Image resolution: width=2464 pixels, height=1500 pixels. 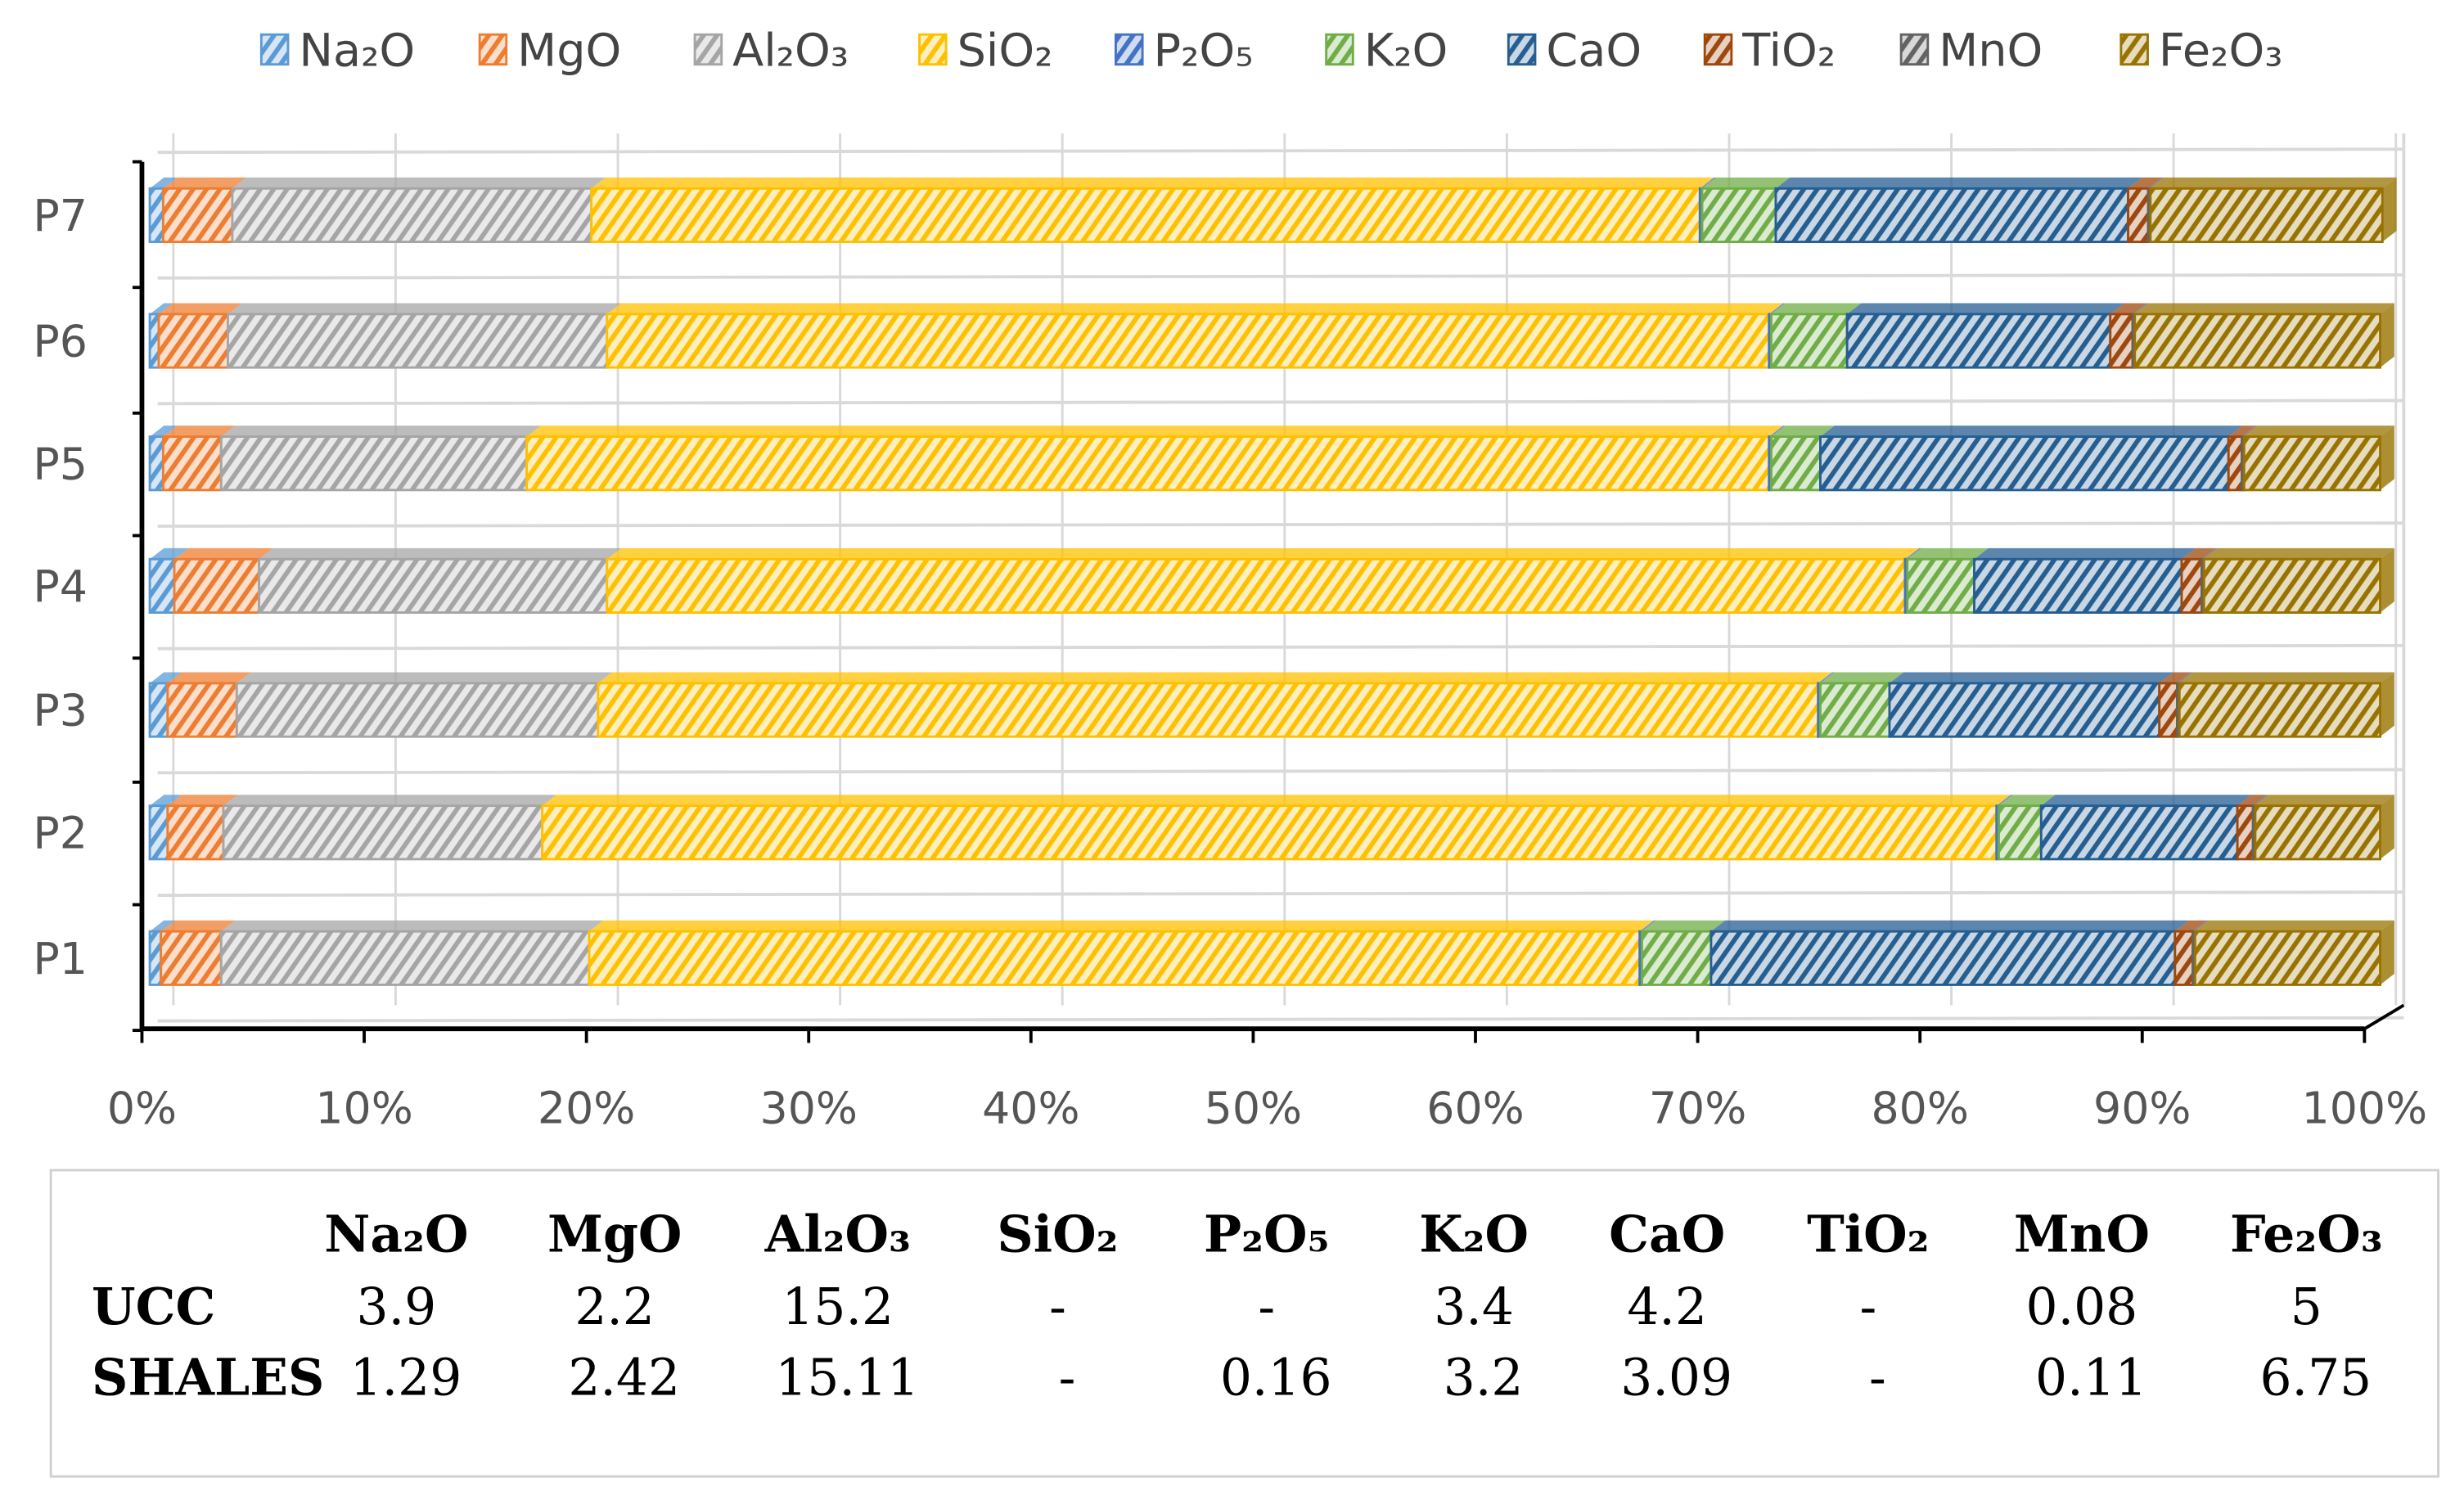 I want to click on bar-P2: P2, so click(x=1213, y=828).